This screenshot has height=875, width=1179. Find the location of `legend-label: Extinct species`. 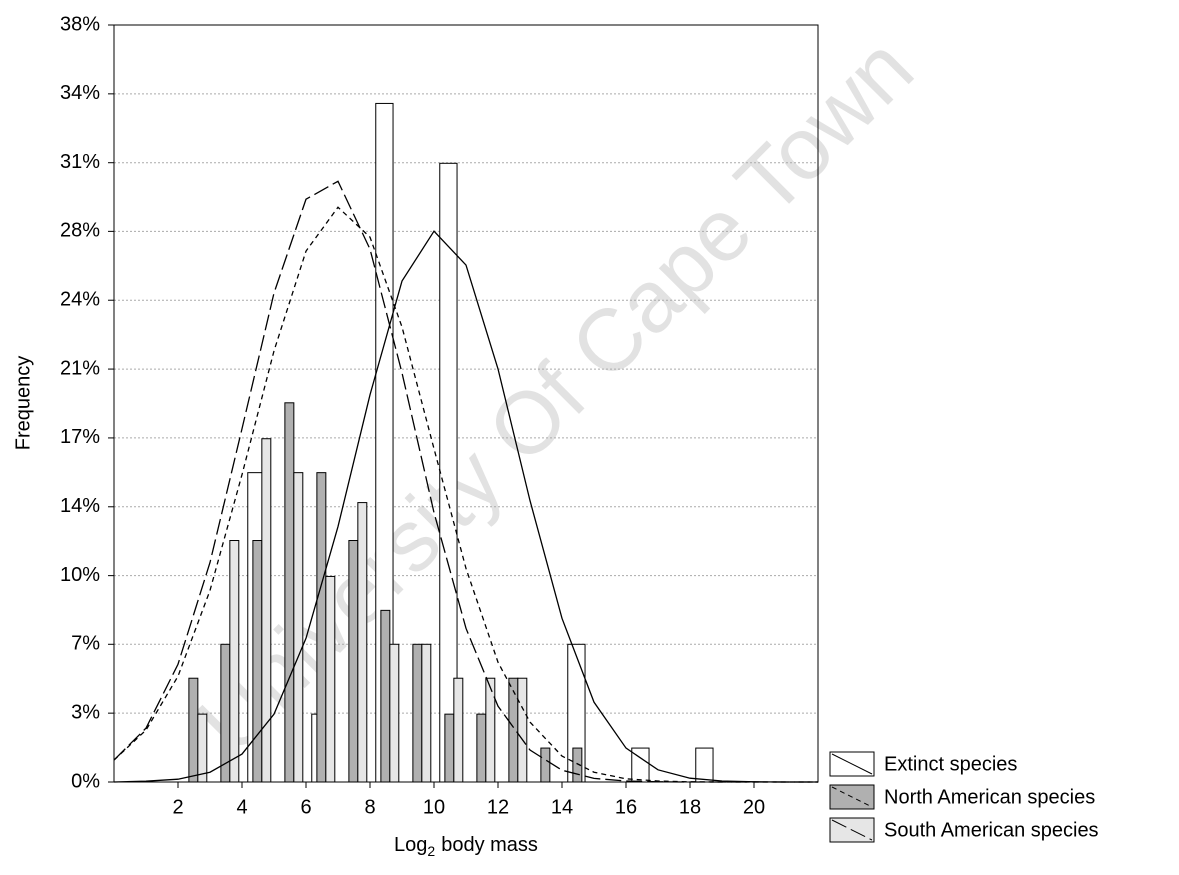

legend-label: Extinct species is located at coordinates (950, 764).